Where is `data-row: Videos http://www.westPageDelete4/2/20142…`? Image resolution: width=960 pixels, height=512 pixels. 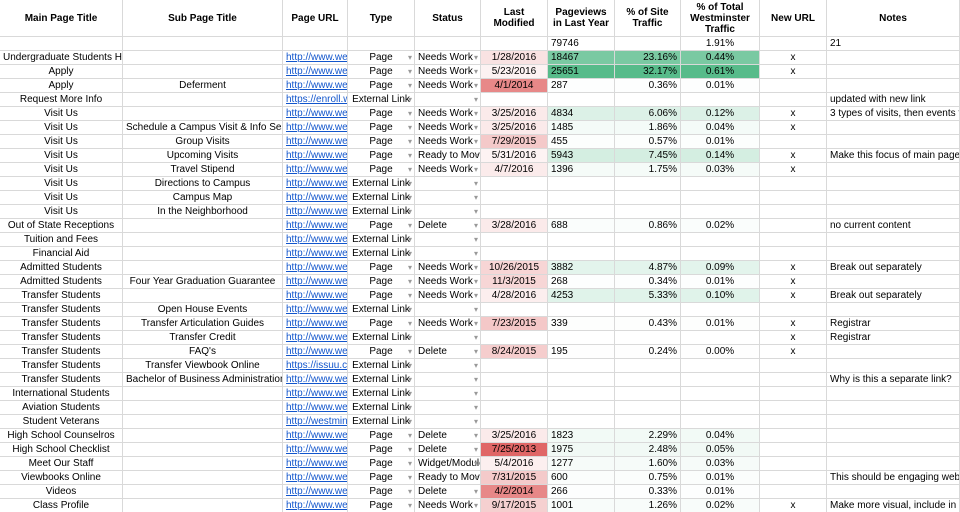
data-row: Videos http://www.westPageDelete4/2/20142… is located at coordinates (480, 492).